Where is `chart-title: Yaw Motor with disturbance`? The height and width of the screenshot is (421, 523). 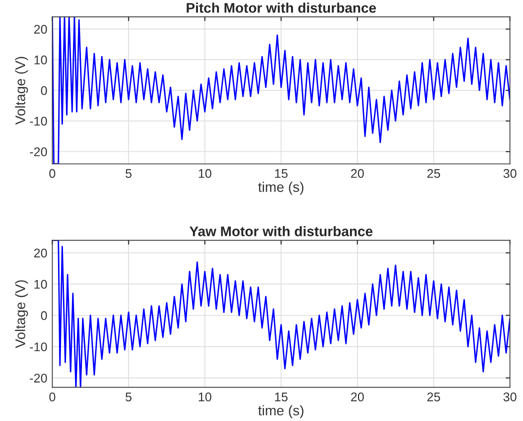
chart-title: Yaw Motor with disturbance is located at coordinates (281, 231).